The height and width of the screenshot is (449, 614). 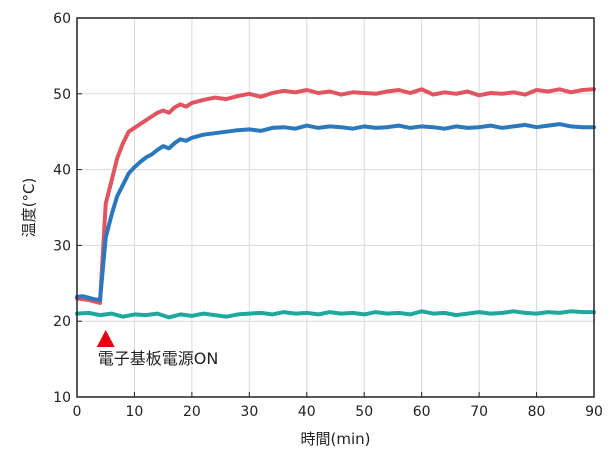 I want to click on x-tick-label: 40, so click(x=307, y=412).